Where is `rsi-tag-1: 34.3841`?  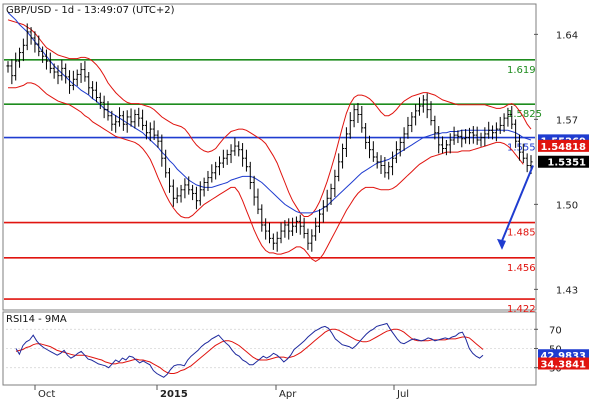 rsi-tag-1: 34.3841 is located at coordinates (563, 363).